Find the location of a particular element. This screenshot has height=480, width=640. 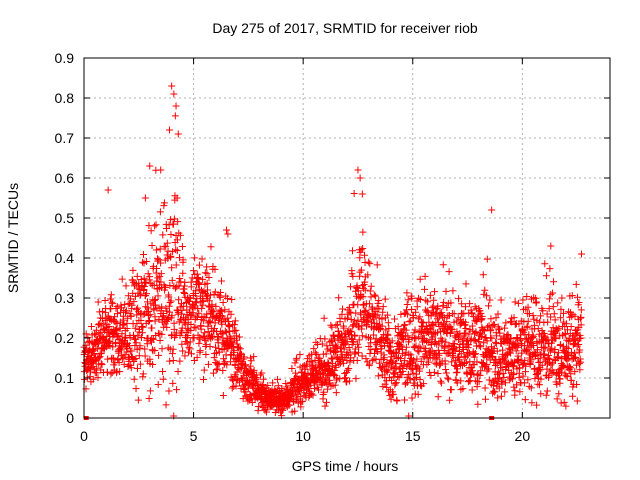

y-tick-label: 0.2 is located at coordinates (65, 338).